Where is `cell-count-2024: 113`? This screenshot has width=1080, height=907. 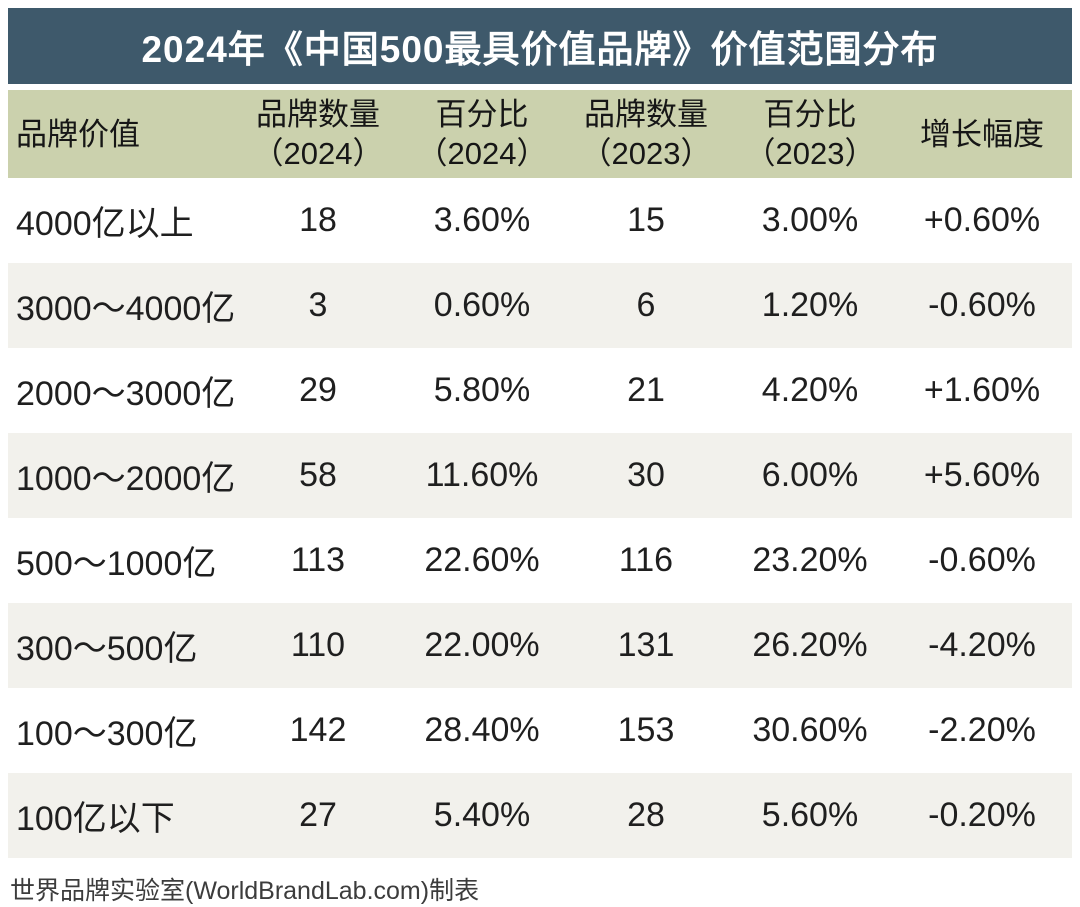
cell-count-2024: 113 is located at coordinates (318, 560).